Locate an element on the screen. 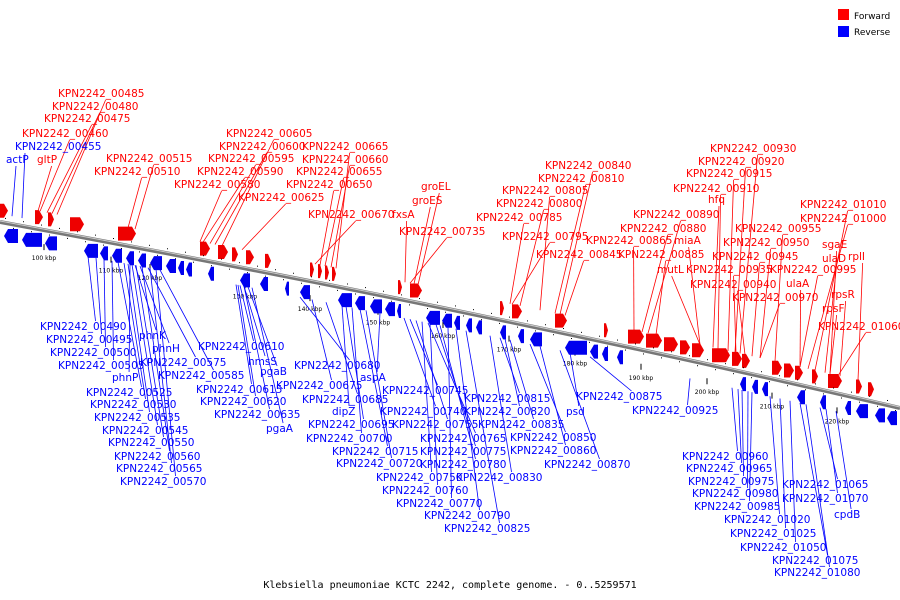 This screenshot has height=600, width=900. reverse-gene-label: phnH is located at coordinates (166, 349).